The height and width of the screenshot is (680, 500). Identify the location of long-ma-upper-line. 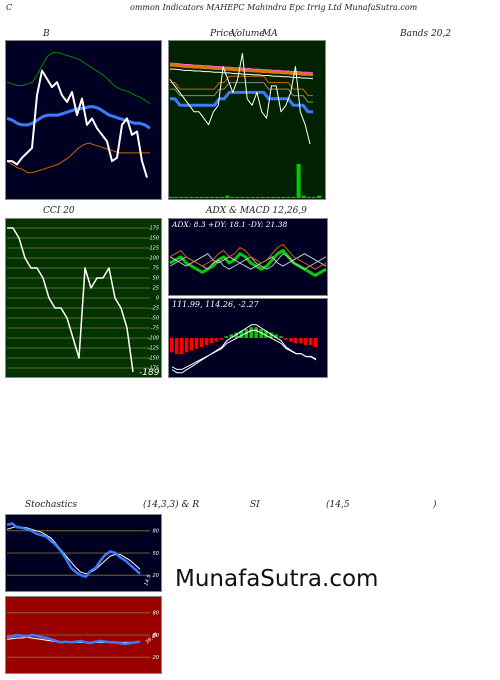
(242, 68).